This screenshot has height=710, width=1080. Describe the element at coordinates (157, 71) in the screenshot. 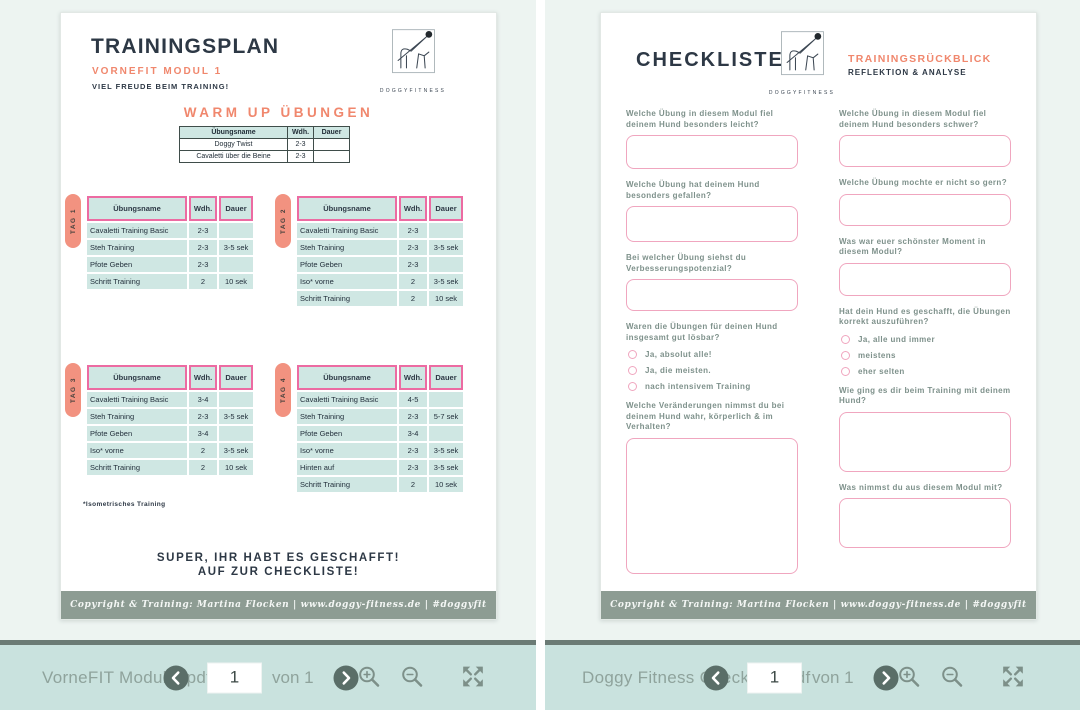

I see `page-subtitle: VORNEFIT MODUL 1` at that location.